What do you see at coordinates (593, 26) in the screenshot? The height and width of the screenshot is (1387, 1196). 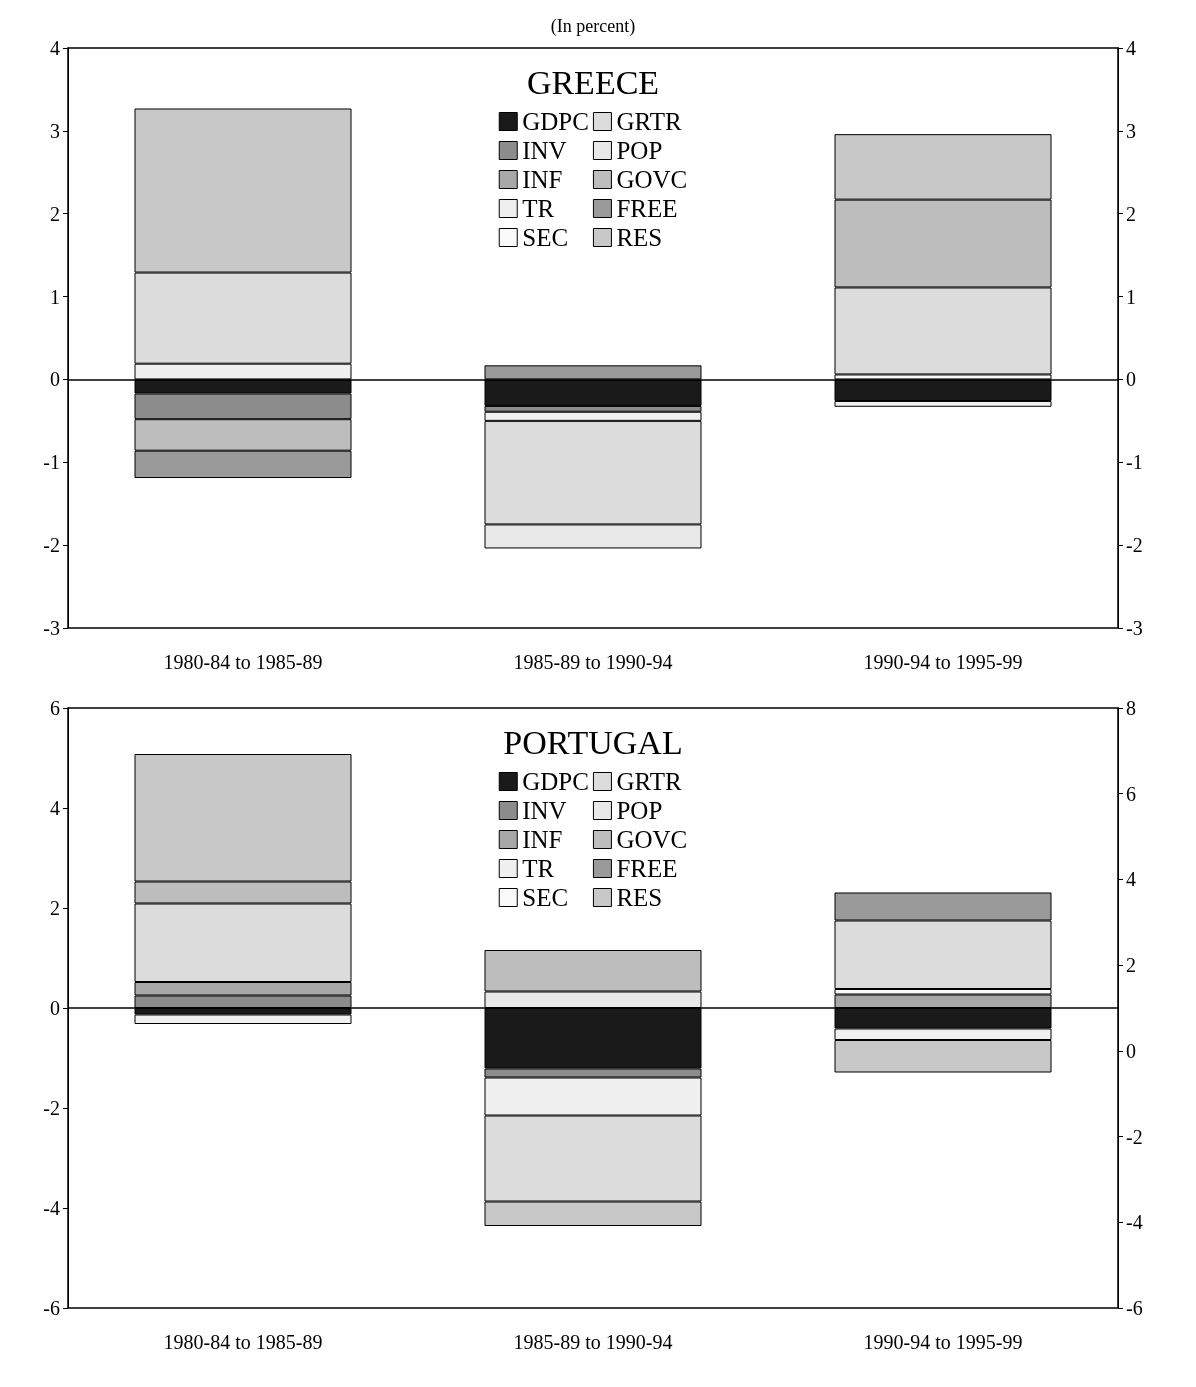 I see `text: (In percent)` at bounding box center [593, 26].